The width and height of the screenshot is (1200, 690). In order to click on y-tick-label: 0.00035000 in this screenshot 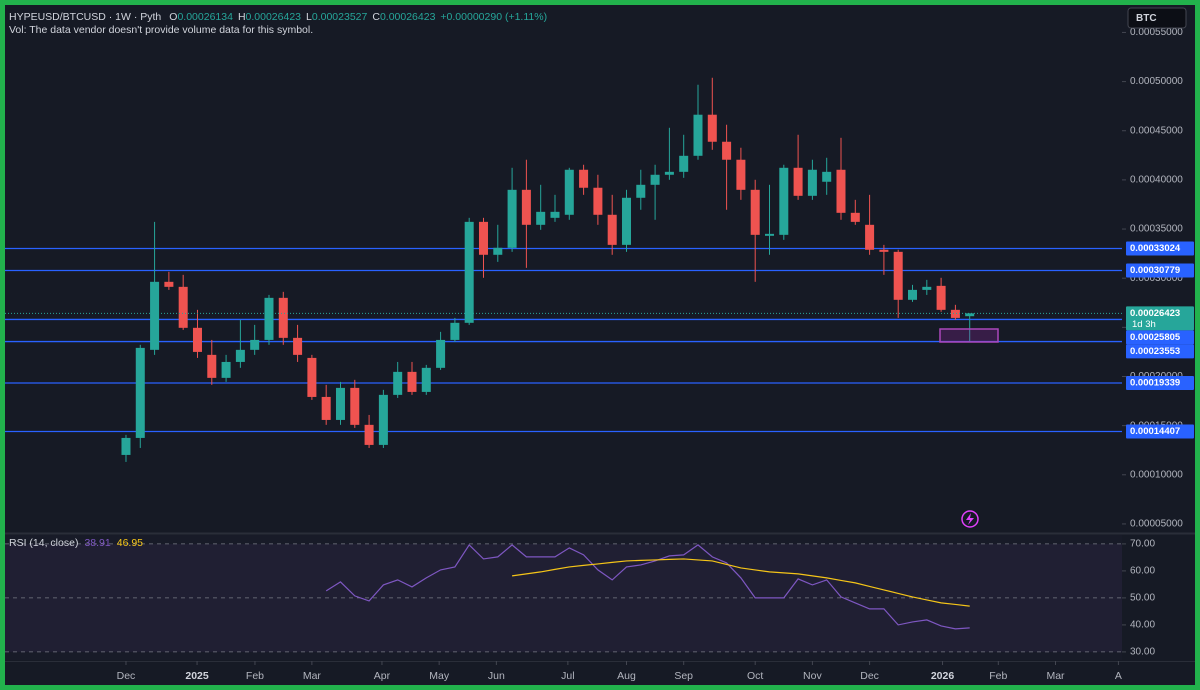, I will do `click(1156, 229)`.